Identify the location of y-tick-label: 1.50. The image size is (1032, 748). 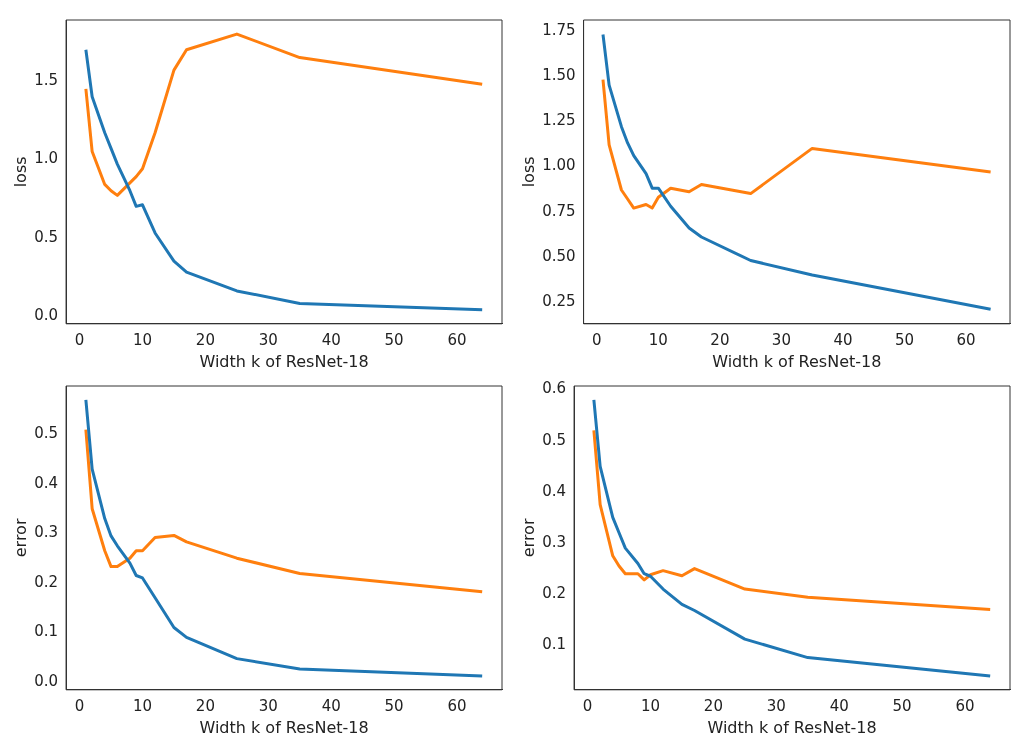
(559, 74).